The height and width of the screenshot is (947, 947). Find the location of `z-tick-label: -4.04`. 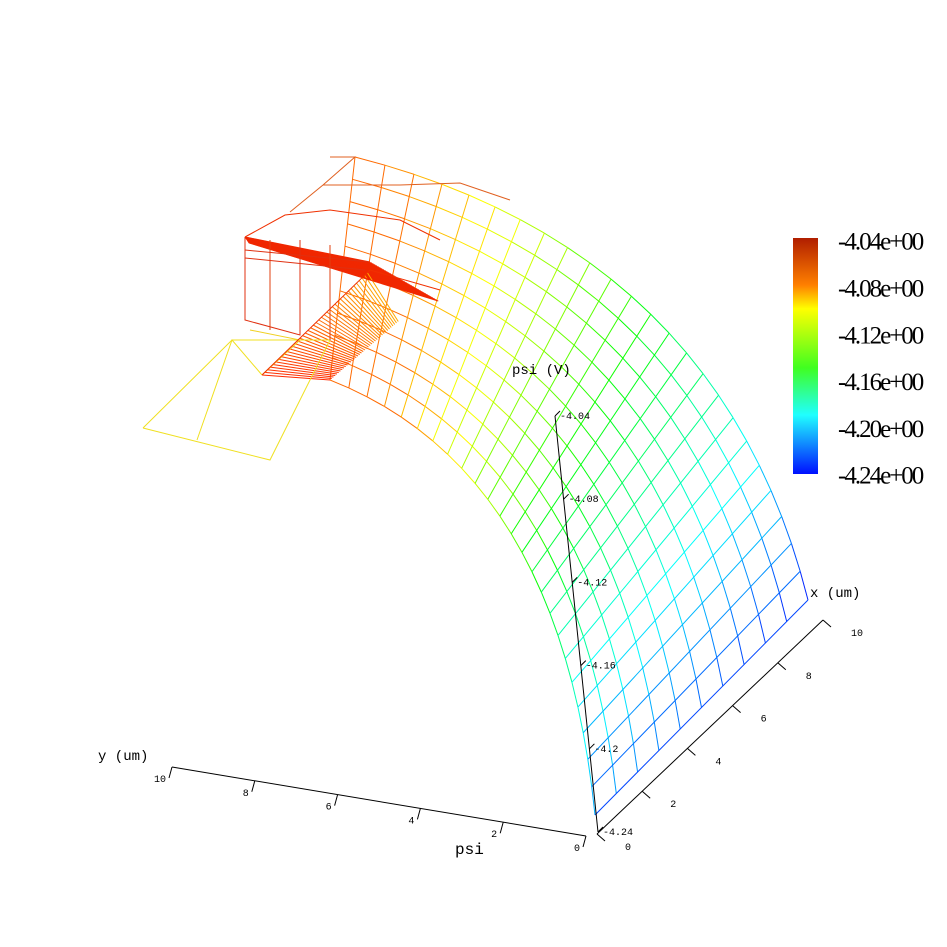

z-tick-label: -4.04 is located at coordinates (575, 417).